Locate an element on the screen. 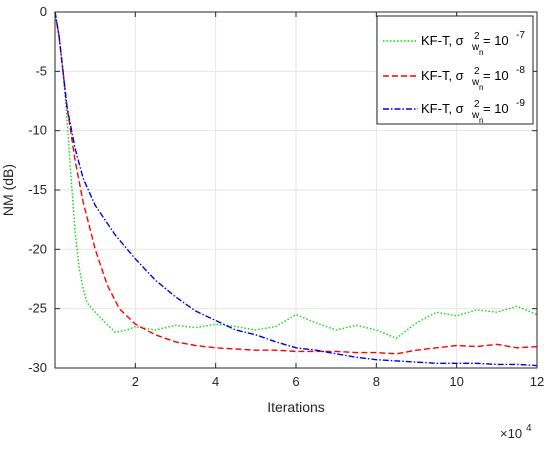 This screenshot has width=550, height=449. x-exponent-power: 4 is located at coordinates (529, 428).